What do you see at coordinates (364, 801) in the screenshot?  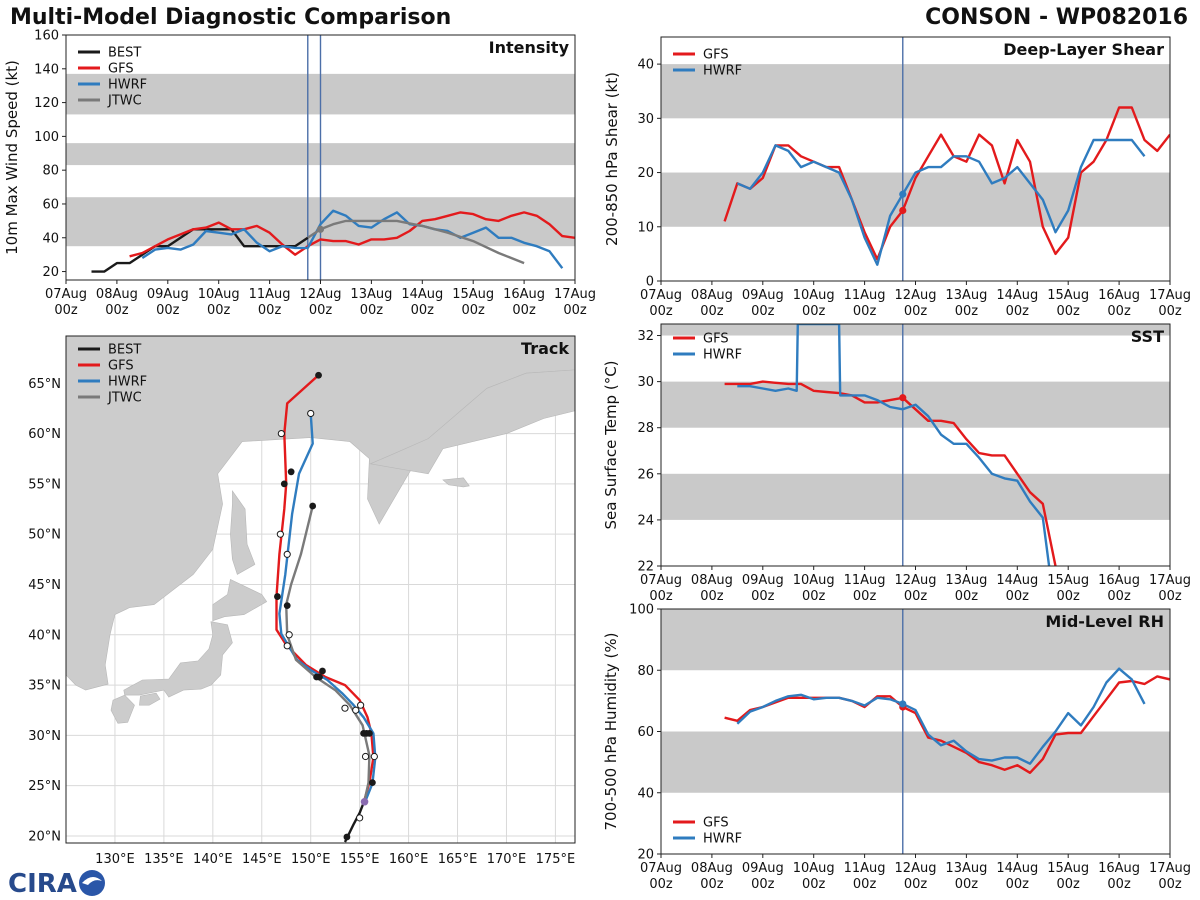 I see `track-point-current` at bounding box center [364, 801].